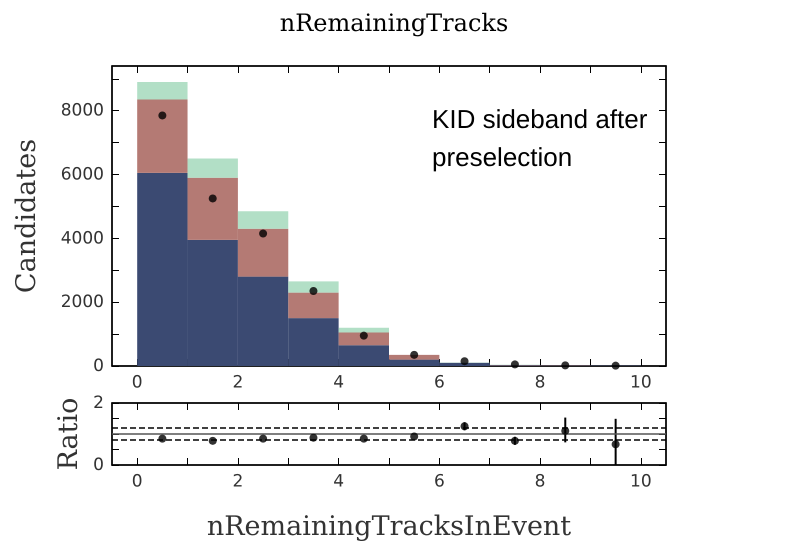 This screenshot has height=541, width=807. I want to click on y-tick-label: 4000, so click(82, 238).